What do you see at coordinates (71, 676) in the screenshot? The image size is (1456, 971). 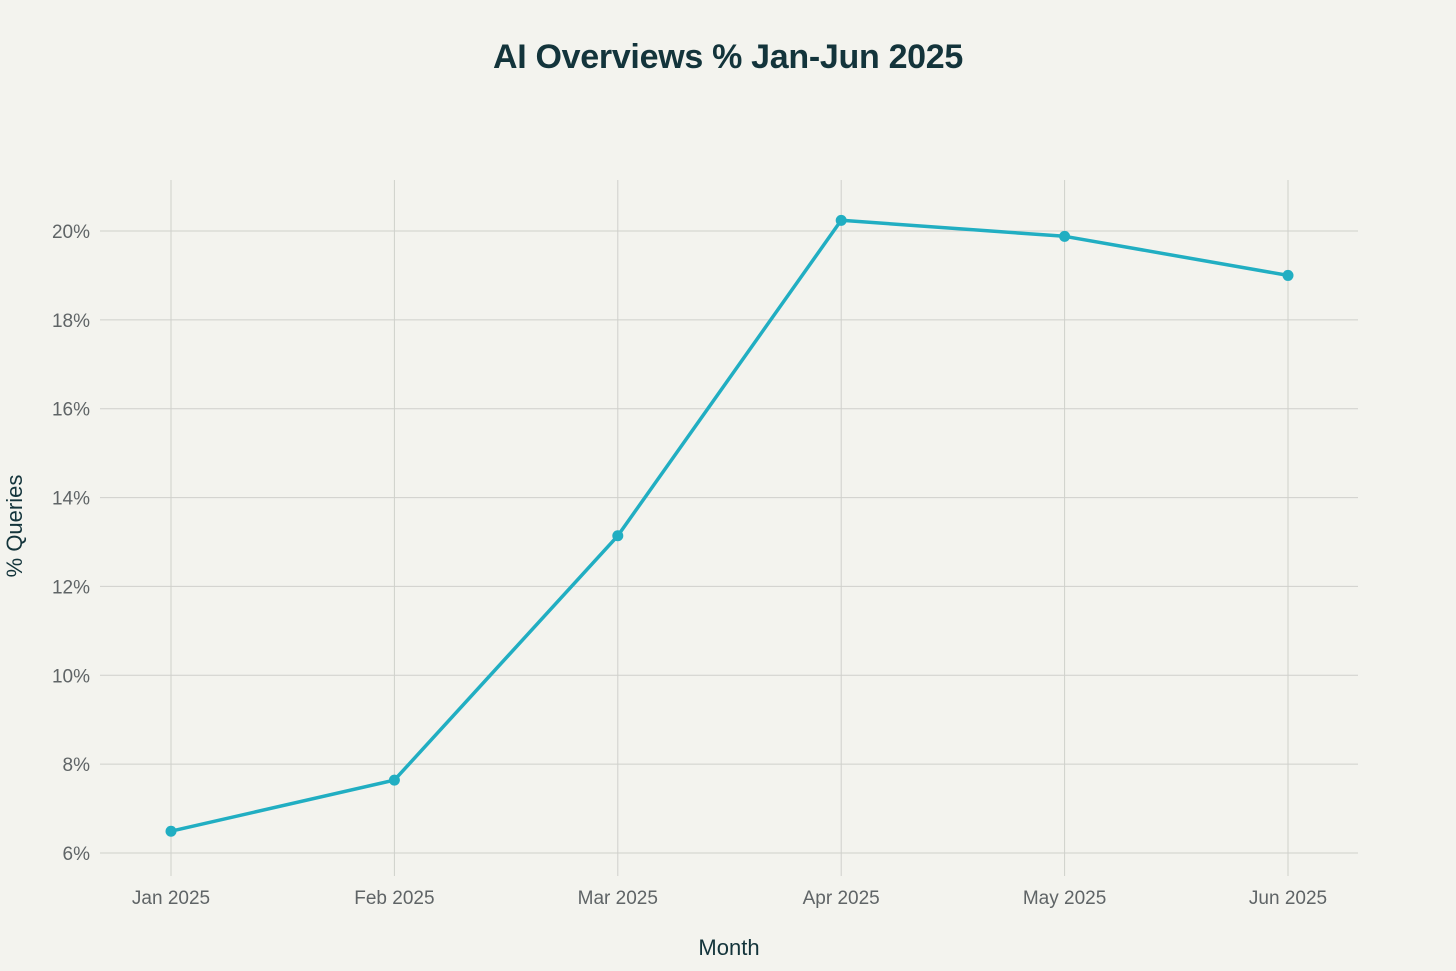 I see `y-tick-label: 10%` at bounding box center [71, 676].